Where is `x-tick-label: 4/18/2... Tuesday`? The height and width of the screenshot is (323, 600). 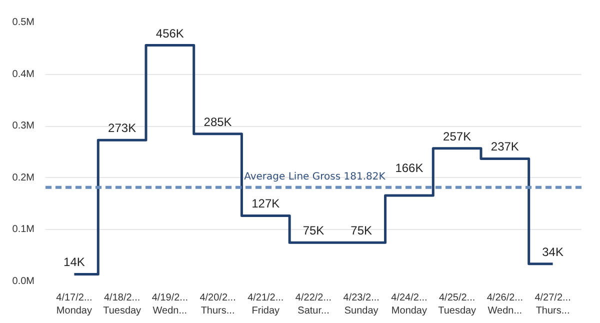 x-tick-label: 4/18/2... Tuesday is located at coordinates (122, 304).